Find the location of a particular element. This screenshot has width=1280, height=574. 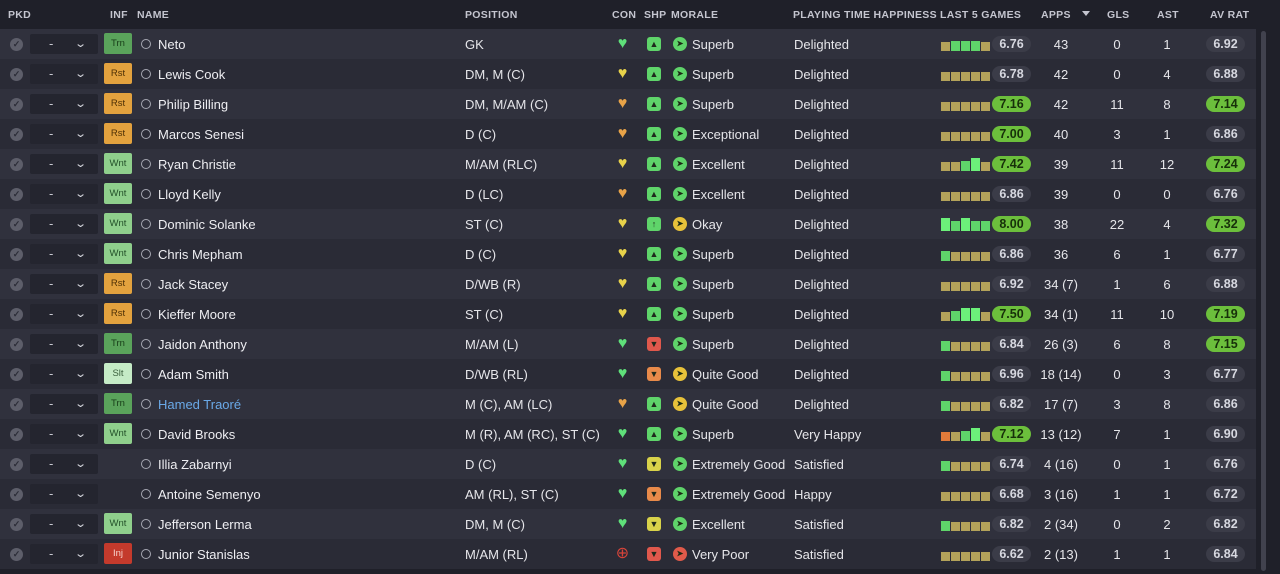

sort-desc-icon is located at coordinates (1086, 13).